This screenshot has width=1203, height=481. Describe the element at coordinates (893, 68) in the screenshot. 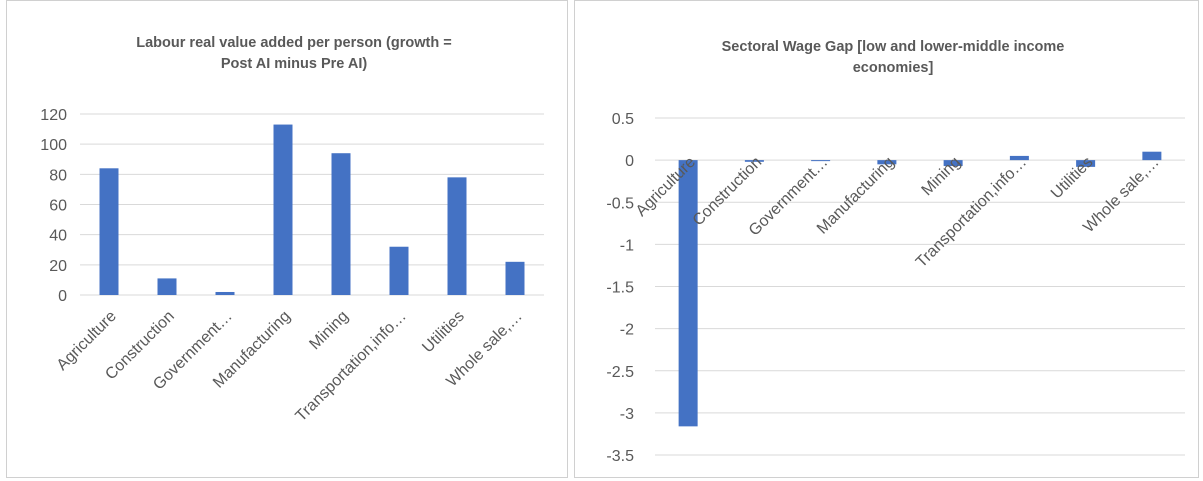

I see `chart-title-line-2: economies]` at that location.